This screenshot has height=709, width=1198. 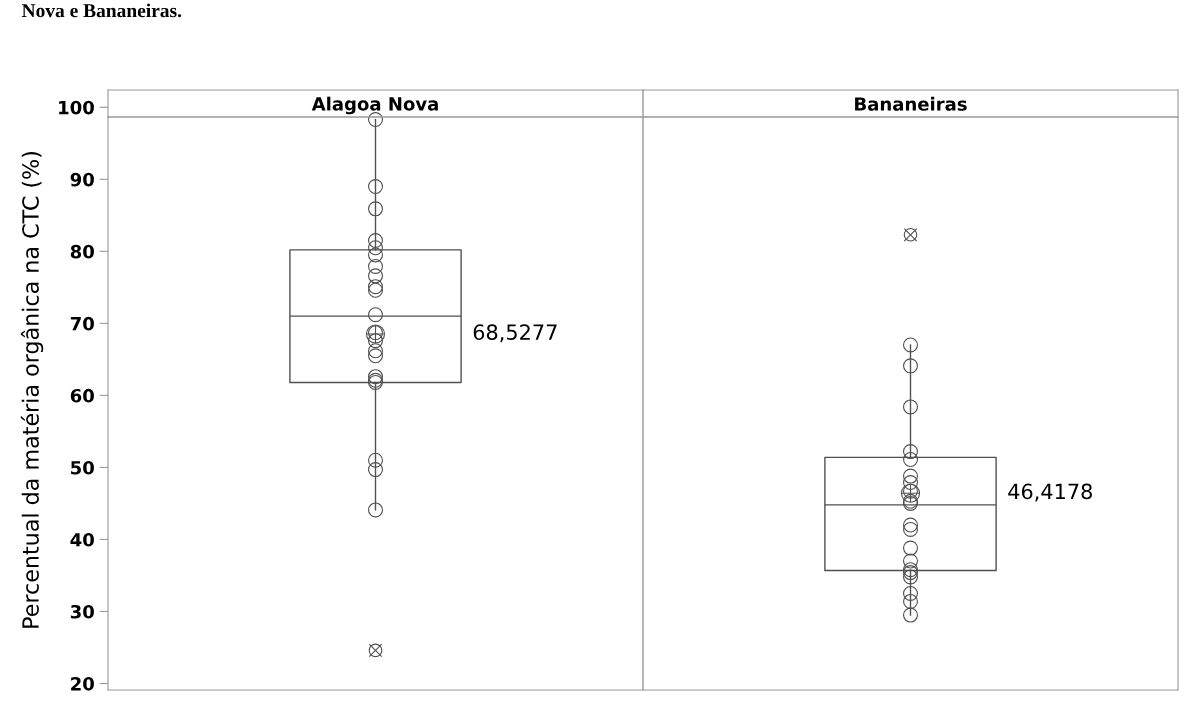 What do you see at coordinates (82, 611) in the screenshot?
I see `y-tick-label: 30` at bounding box center [82, 611].